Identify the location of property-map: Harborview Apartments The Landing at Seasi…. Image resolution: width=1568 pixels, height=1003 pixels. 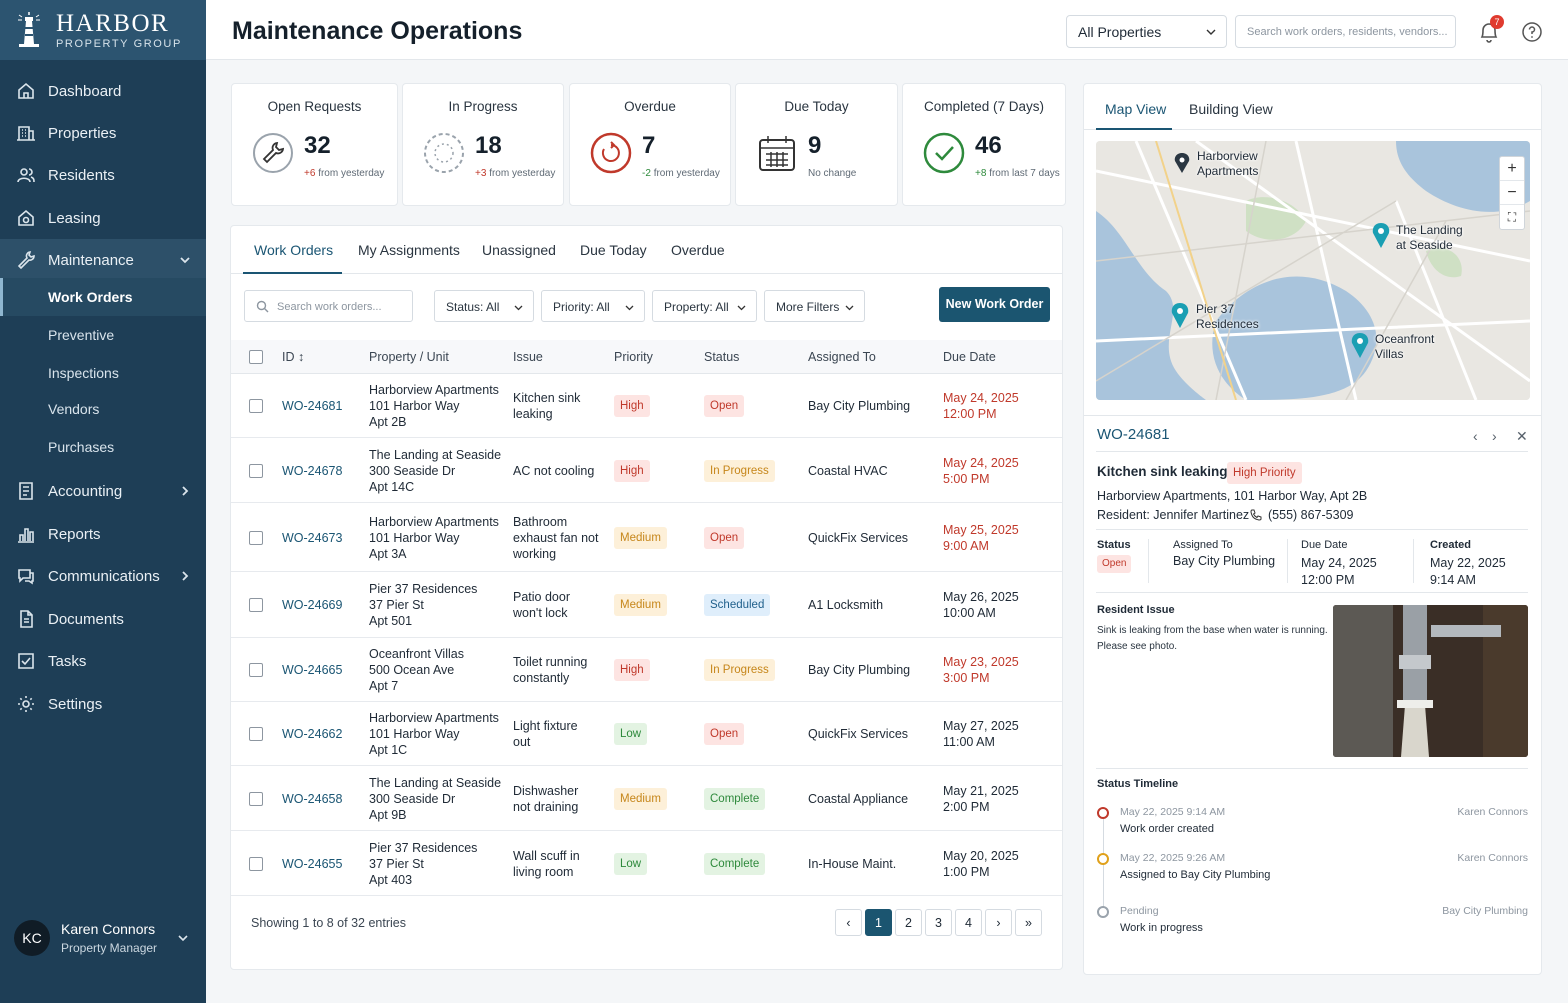
(1313, 270).